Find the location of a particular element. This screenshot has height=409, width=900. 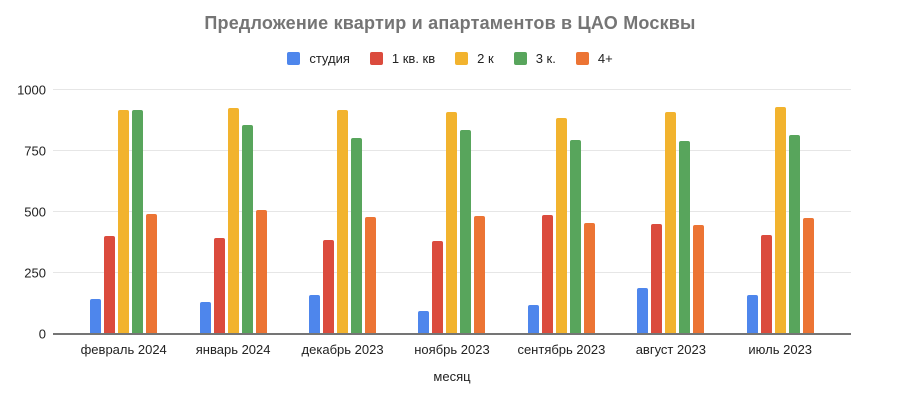

bar-series2-cat0 is located at coordinates (124, 221).